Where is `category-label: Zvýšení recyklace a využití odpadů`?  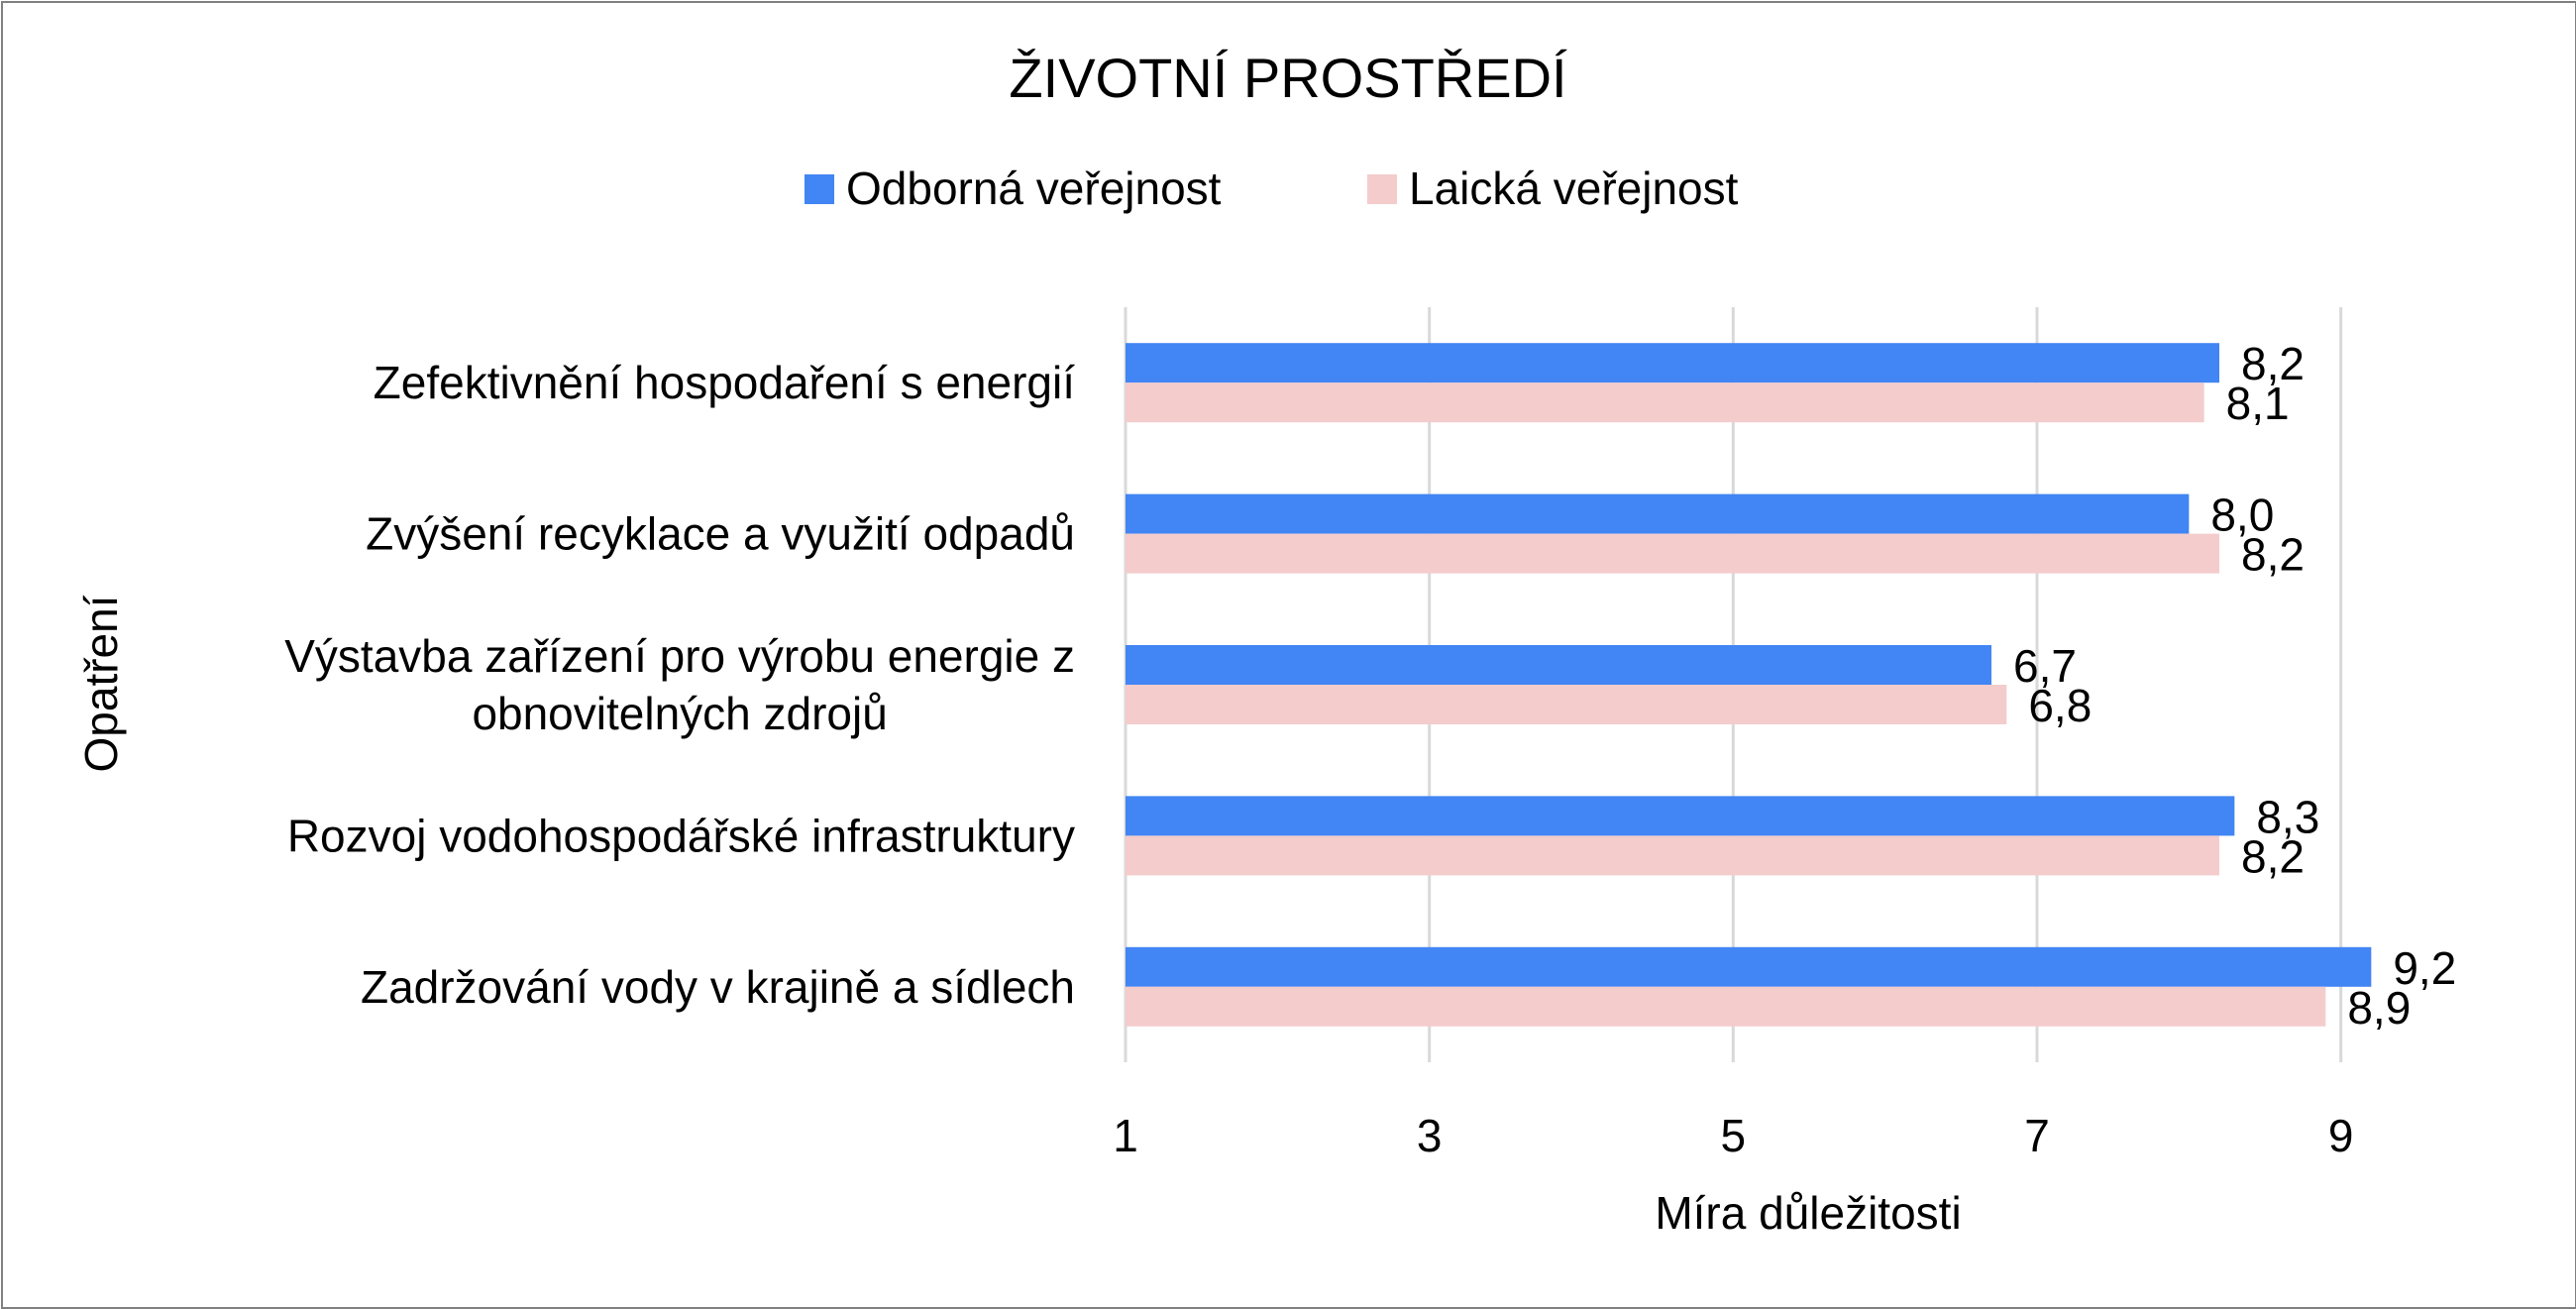 category-label: Zvýšení recyklace a využití odpadů is located at coordinates (720, 534).